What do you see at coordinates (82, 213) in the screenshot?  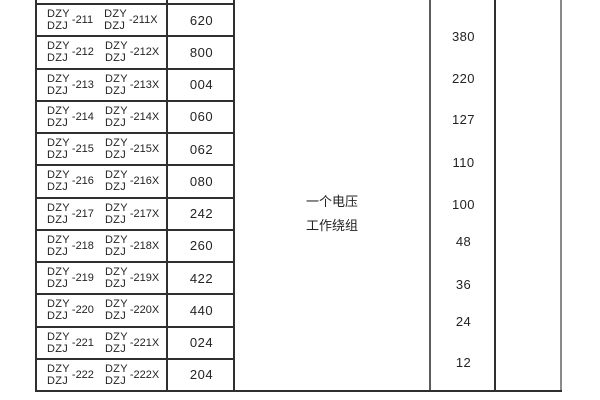 I see `model-number: -217` at bounding box center [82, 213].